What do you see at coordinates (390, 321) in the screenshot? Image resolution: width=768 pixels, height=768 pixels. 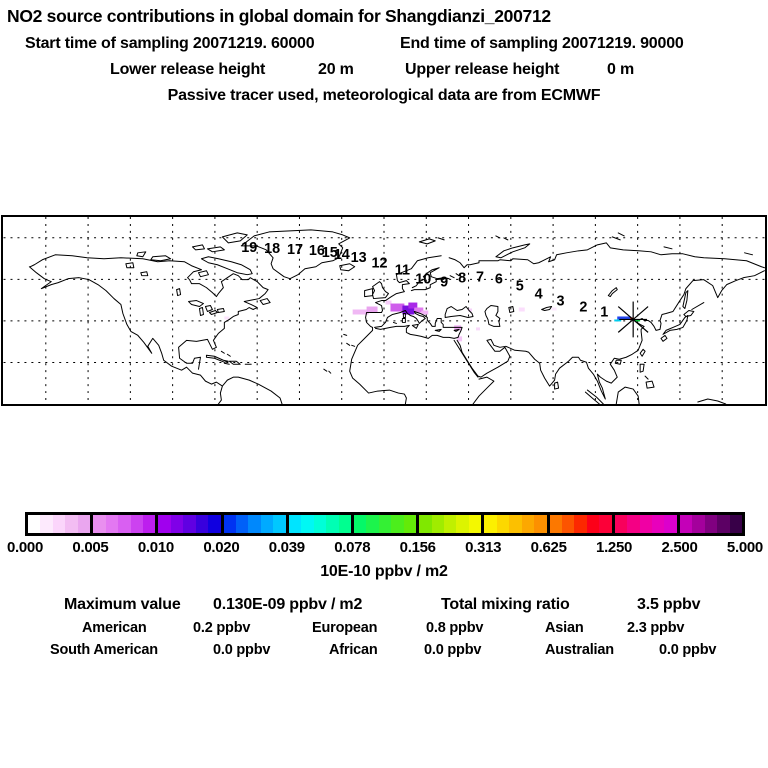 I see `plume-patches` at bounding box center [390, 321].